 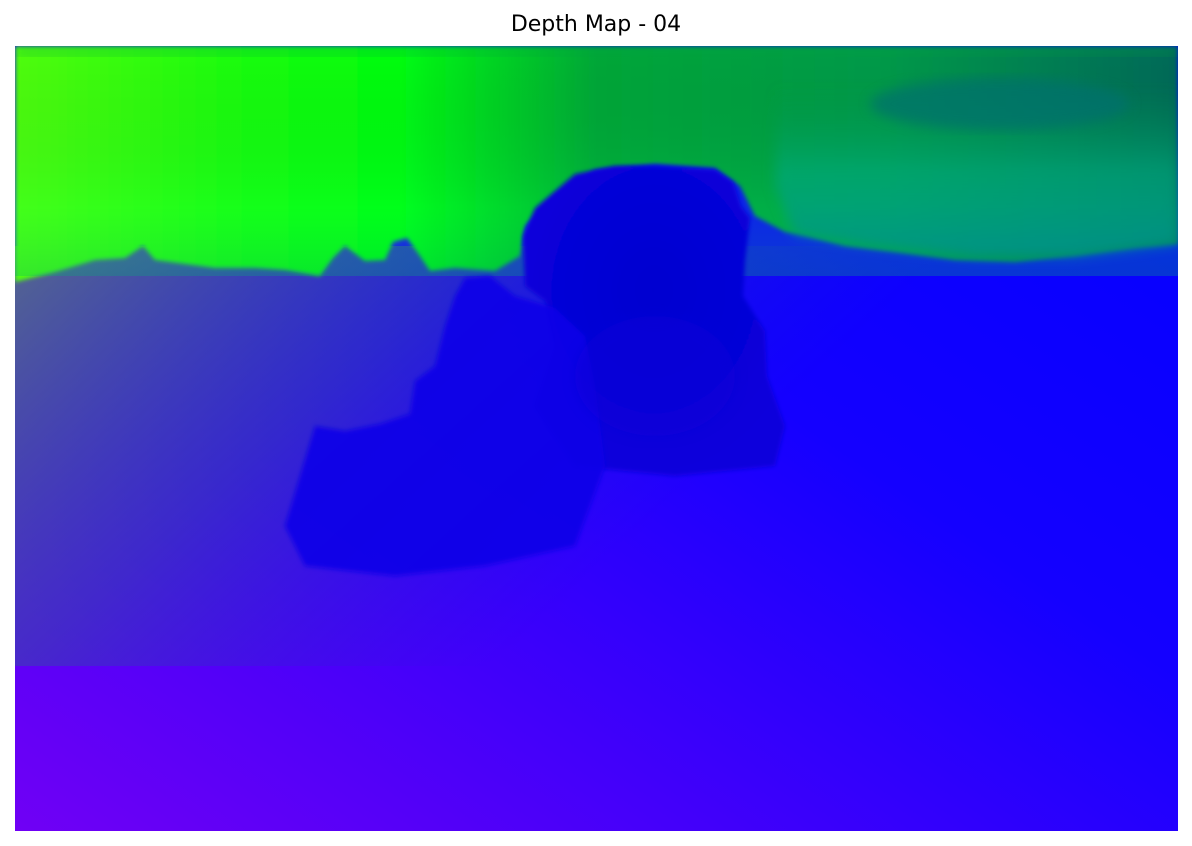 What do you see at coordinates (976, 171) in the screenshot?
I see `right-teal-band` at bounding box center [976, 171].